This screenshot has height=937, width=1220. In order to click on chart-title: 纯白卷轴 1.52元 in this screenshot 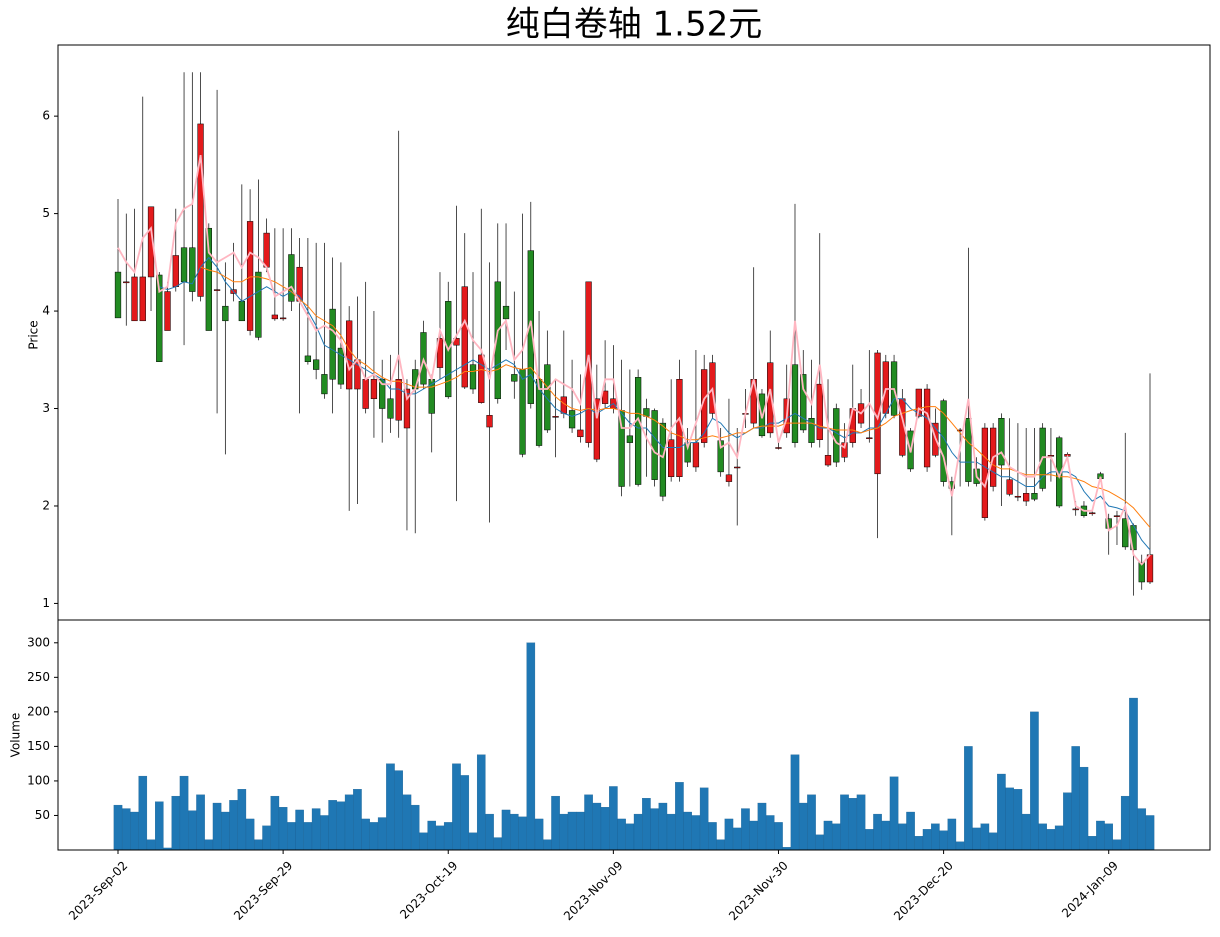, I will do `click(634, 25)`.